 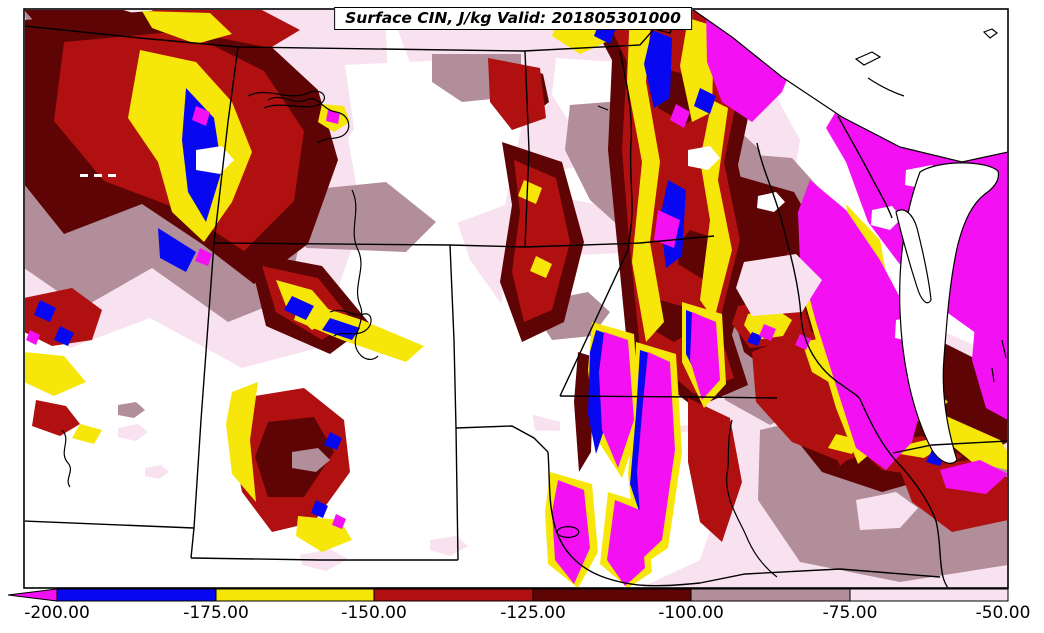 What do you see at coordinates (949, 313) in the screenshot?
I see `lake-michigan` at bounding box center [949, 313].